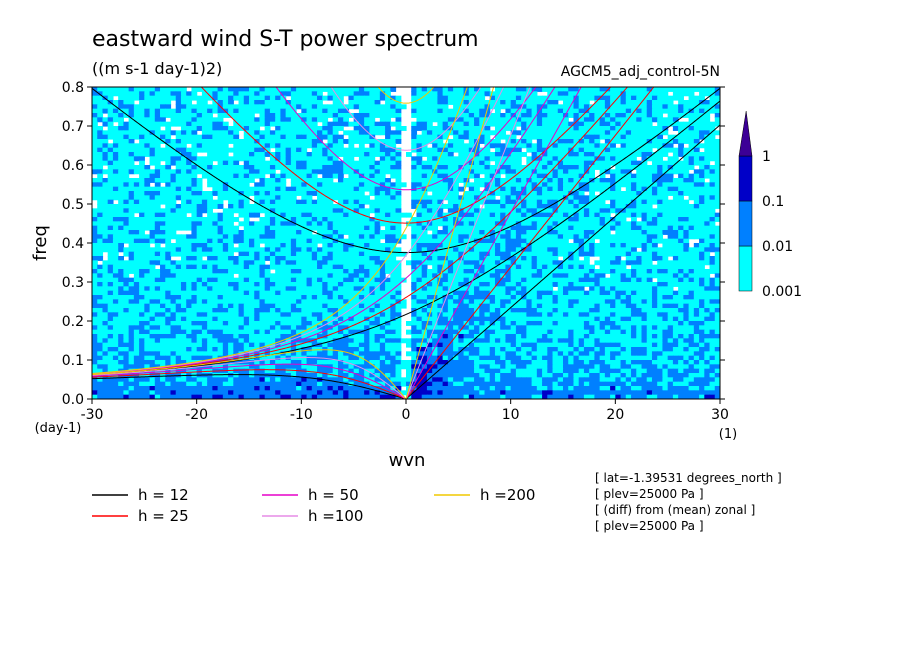 The width and height of the screenshot is (904, 654). I want to click on x-tick-label: -30, so click(92, 415).